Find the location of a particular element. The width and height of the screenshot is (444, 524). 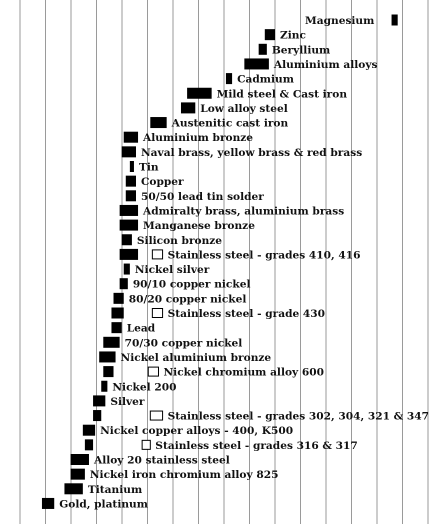

material-label: 80/20 copper nickel is located at coordinates (188, 299).